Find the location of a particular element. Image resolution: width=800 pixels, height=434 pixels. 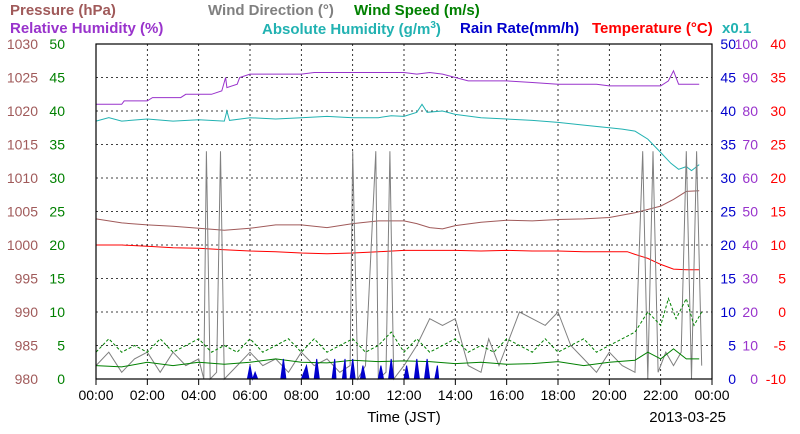

y-tick-label: 70 is located at coordinates (750, 145).